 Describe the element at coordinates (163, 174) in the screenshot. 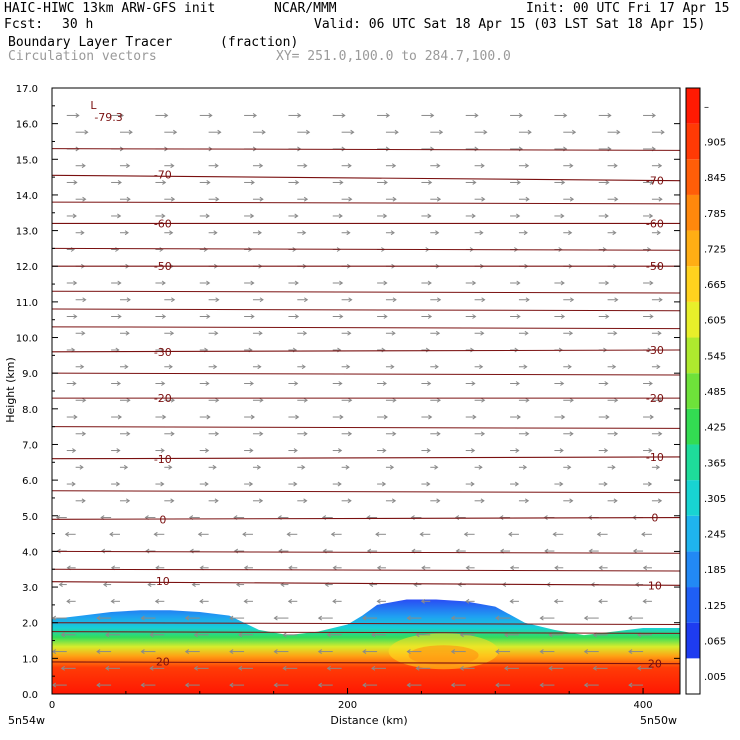

I see `contour-label: -70` at that location.